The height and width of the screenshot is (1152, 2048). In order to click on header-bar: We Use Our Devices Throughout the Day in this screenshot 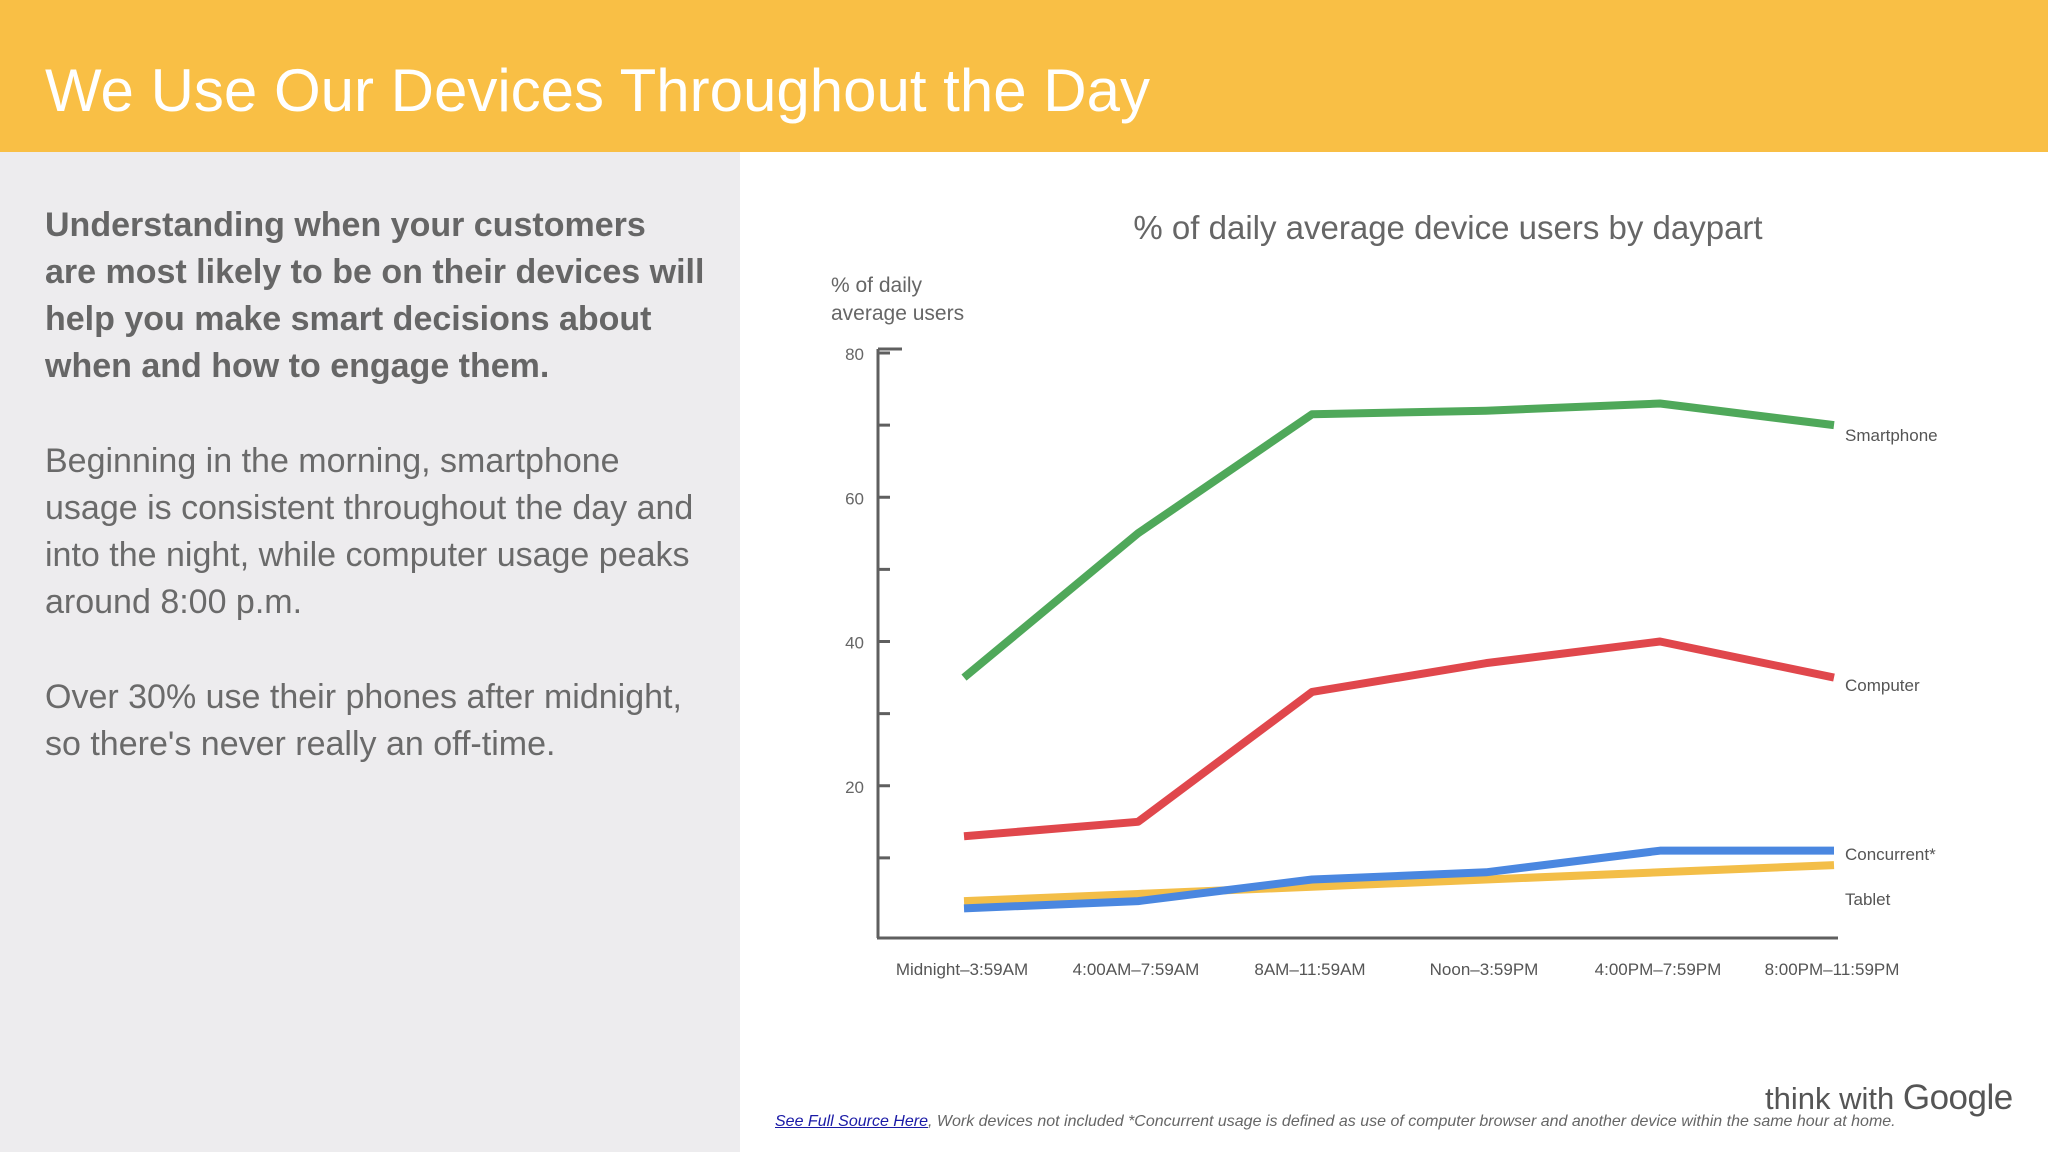, I will do `click(1024, 76)`.